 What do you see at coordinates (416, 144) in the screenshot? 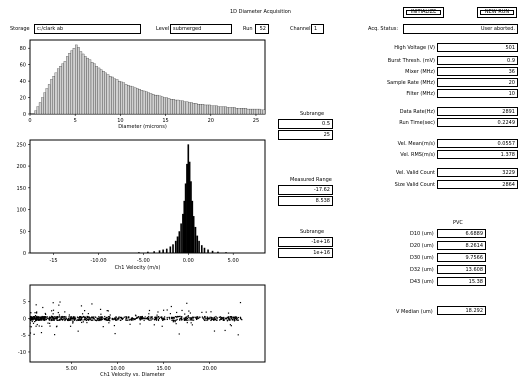
I see `vel-mean-label: Vel. Mean(m/s)` at bounding box center [416, 144].